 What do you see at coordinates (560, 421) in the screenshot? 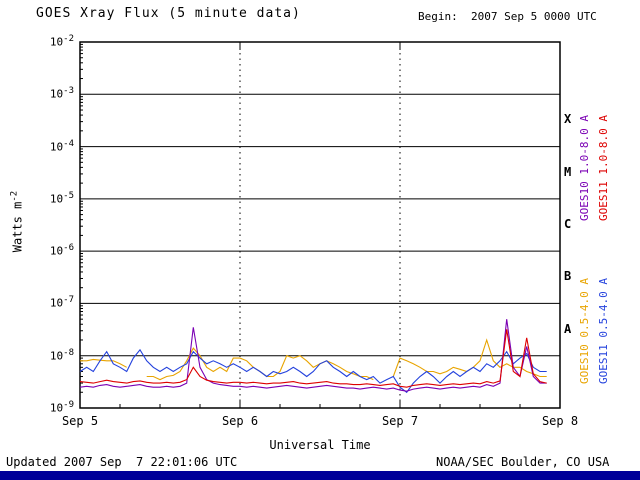
I see `x-tick-label: Sep 8` at bounding box center [560, 421].